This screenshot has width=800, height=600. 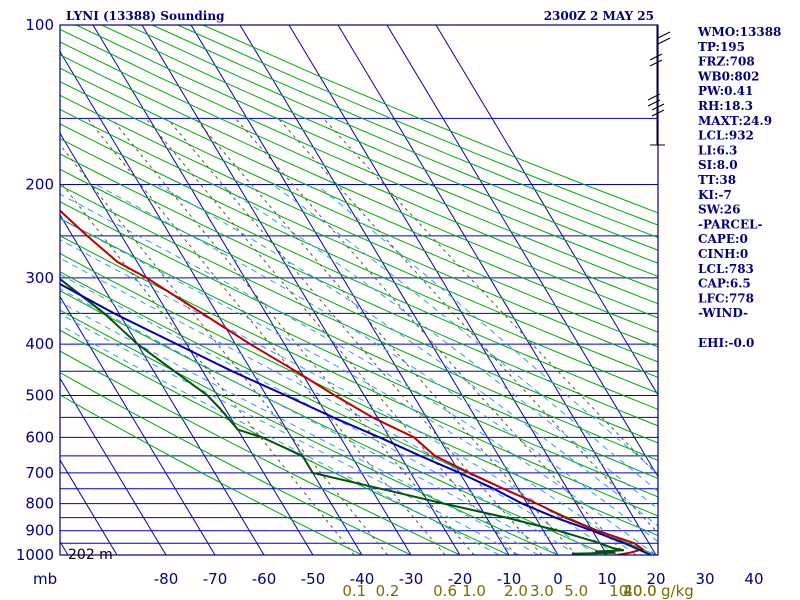 What do you see at coordinates (39, 278) in the screenshot?
I see `pressure-tick-label: 300` at bounding box center [39, 278].